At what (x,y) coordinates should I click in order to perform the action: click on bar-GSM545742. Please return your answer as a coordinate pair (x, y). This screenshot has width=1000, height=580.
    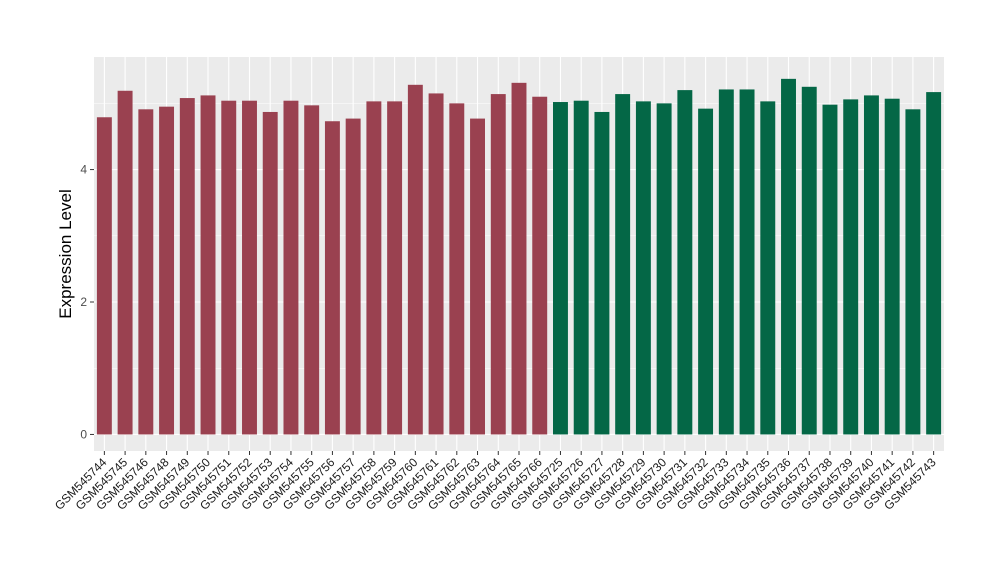
    Looking at the image, I should click on (913, 272).